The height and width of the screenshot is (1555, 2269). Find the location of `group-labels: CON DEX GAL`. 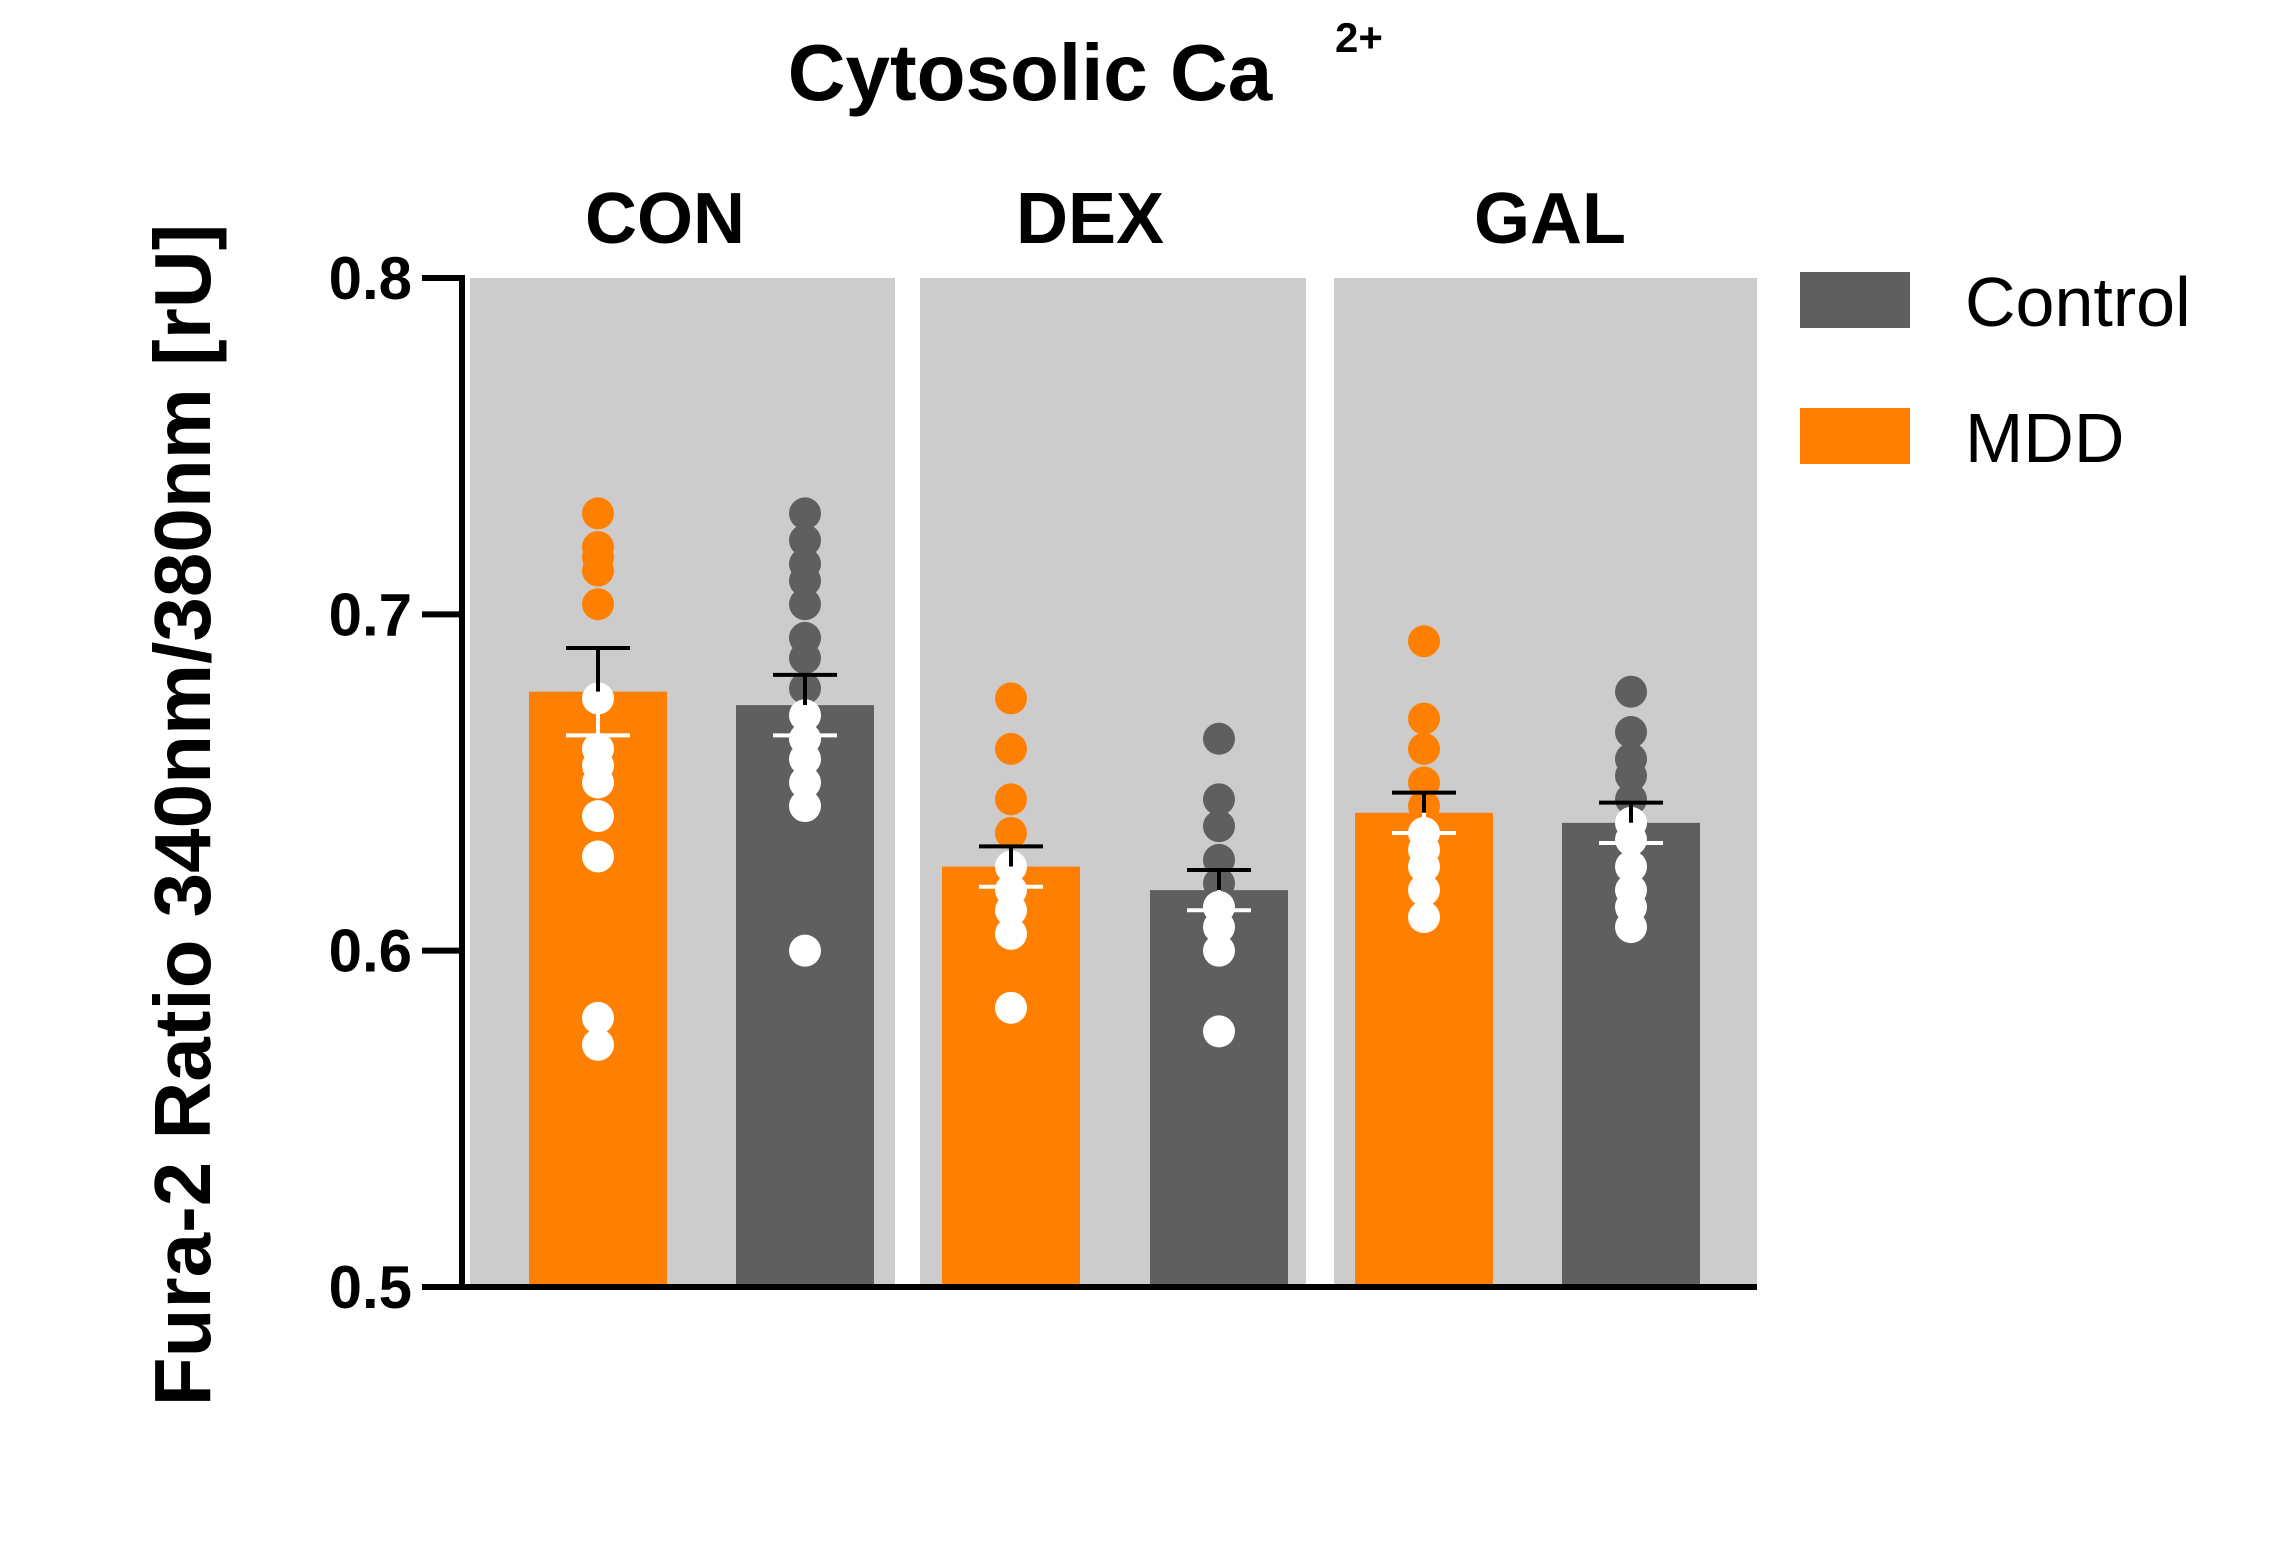

group-labels: CON DEX GAL is located at coordinates (1105, 219).